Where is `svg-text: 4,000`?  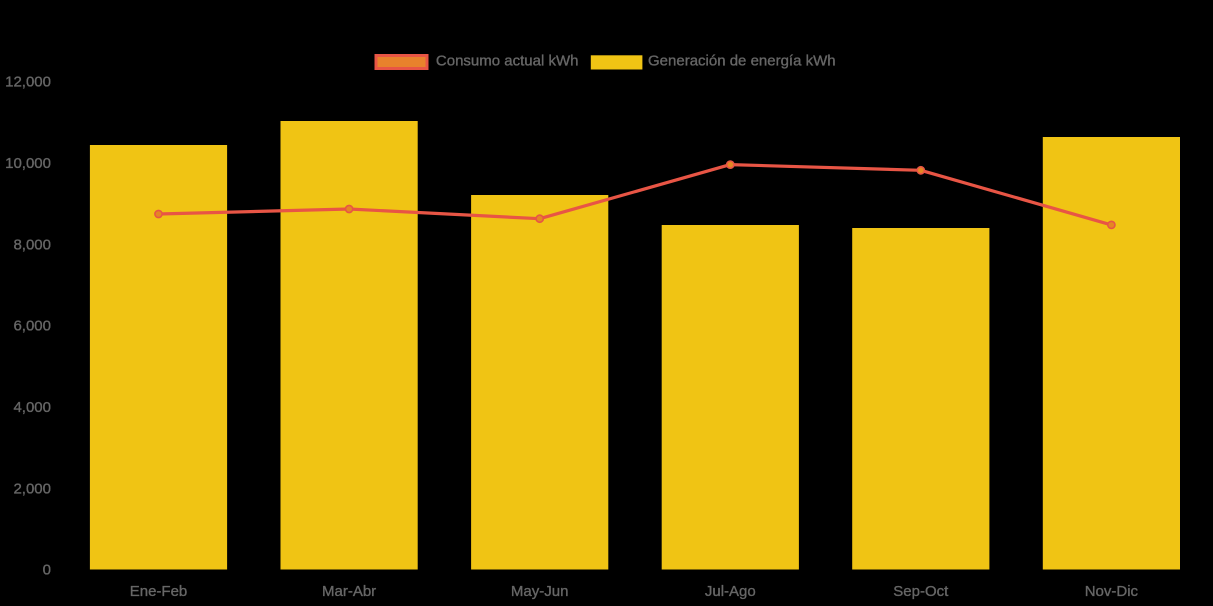
svg-text: 4,000 is located at coordinates (32, 407).